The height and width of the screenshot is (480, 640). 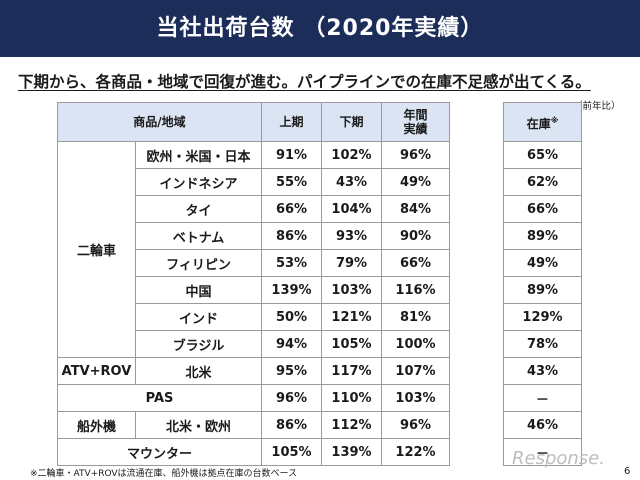 What do you see at coordinates (291, 398) in the screenshot?
I see `first-half-cell: 96%` at bounding box center [291, 398].